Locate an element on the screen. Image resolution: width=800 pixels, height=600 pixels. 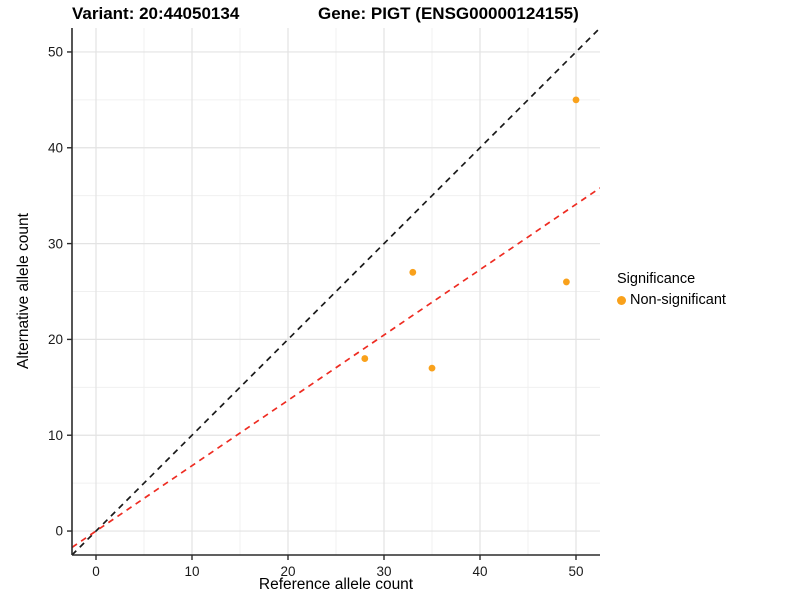
x-tick-label: 30 is located at coordinates (383, 571).